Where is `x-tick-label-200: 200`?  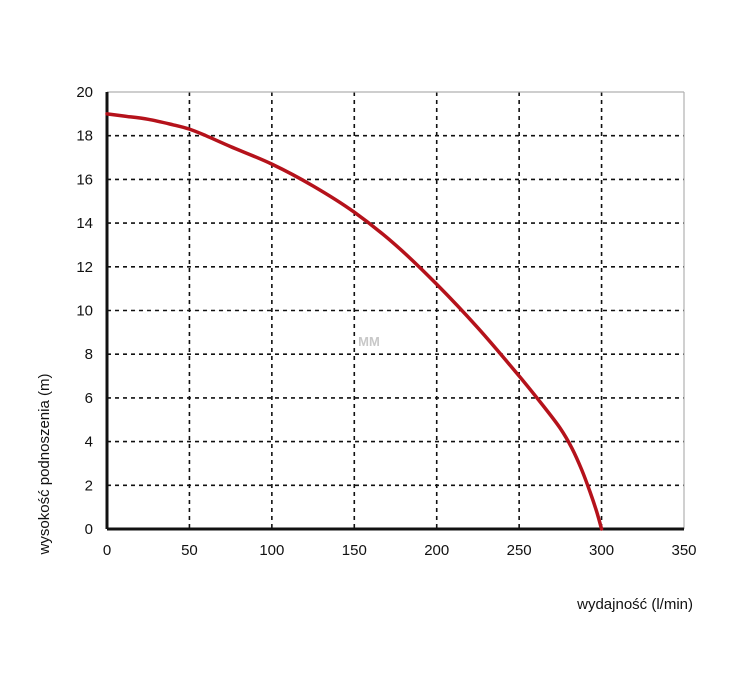
x-tick-label-200: 200 is located at coordinates (436, 550).